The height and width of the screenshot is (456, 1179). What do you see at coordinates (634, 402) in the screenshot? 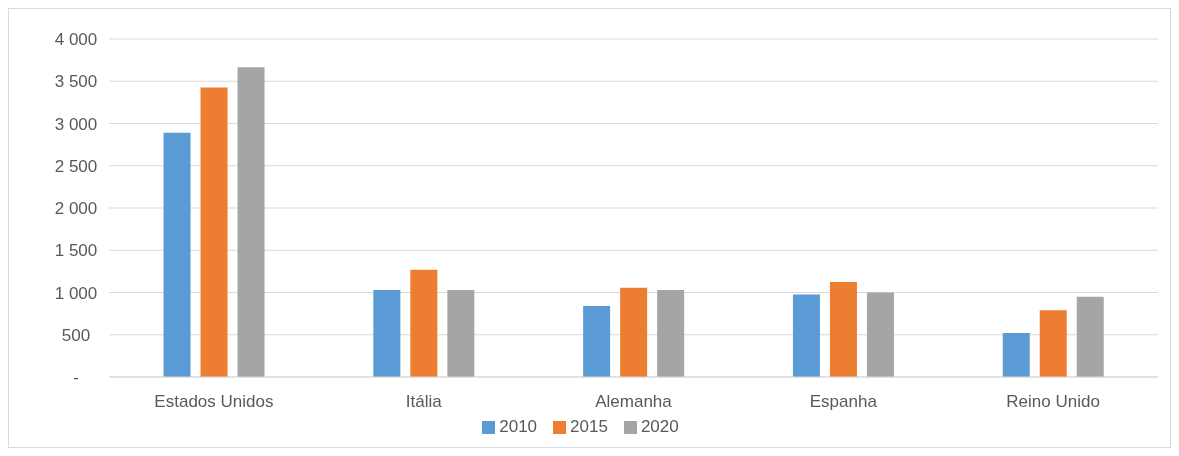
I see `x-tick-label: Alemanha` at bounding box center [634, 402].